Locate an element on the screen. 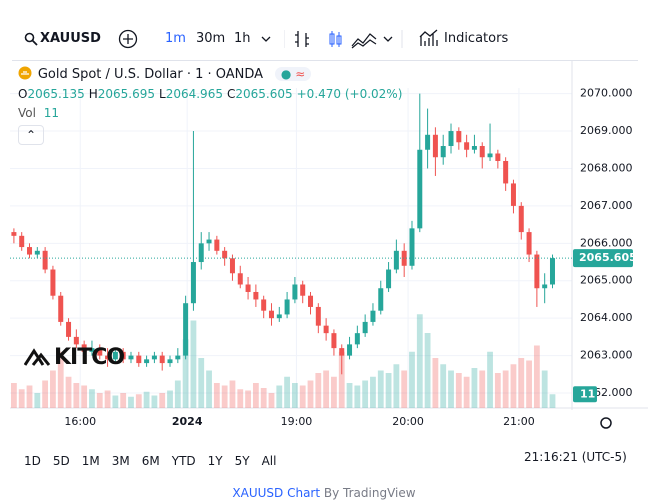  range-button: 5D is located at coordinates (61, 461).